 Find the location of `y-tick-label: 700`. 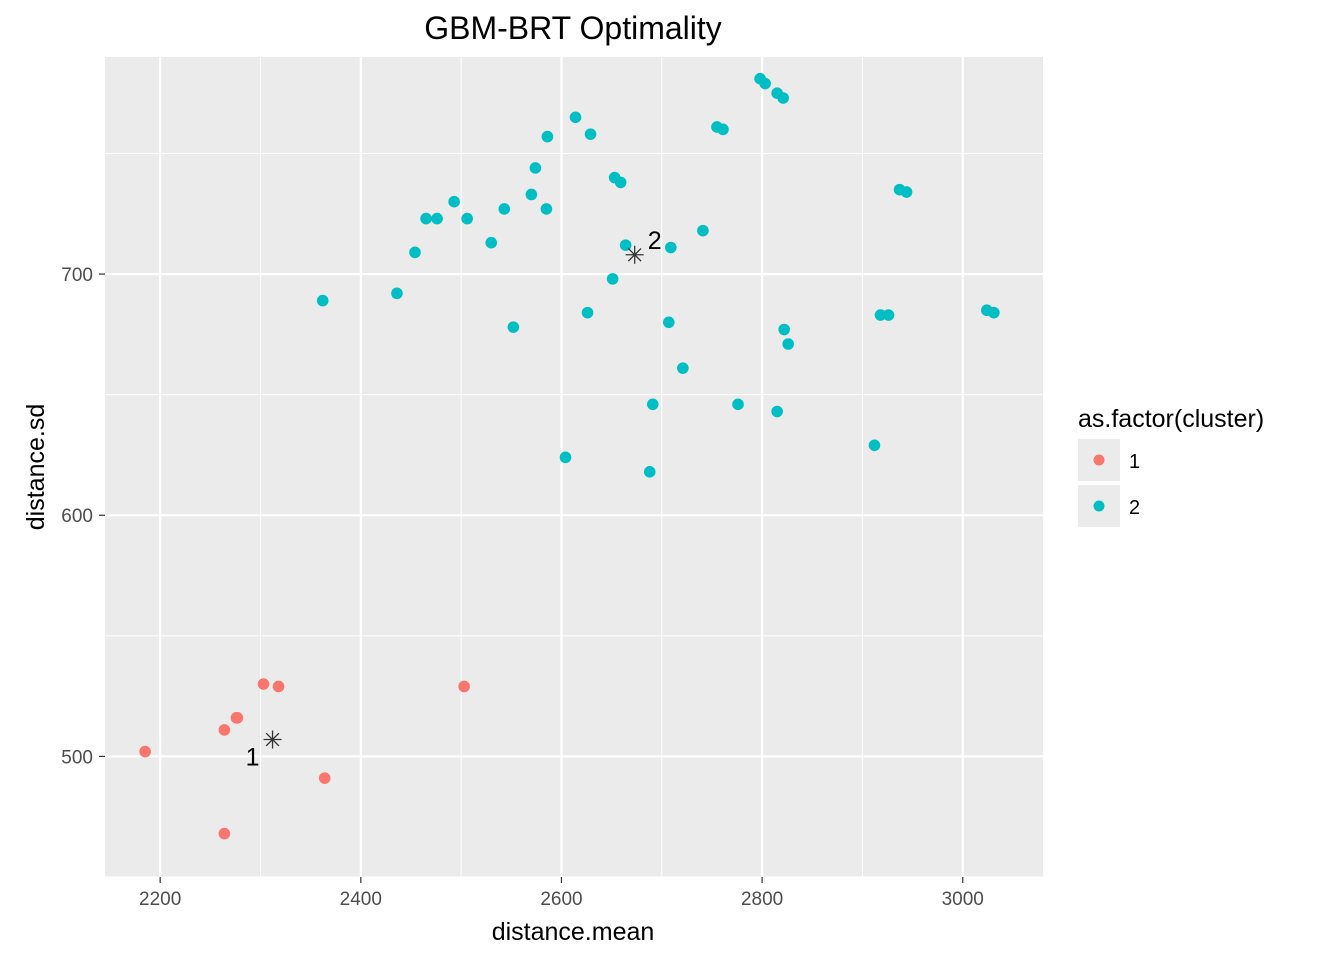

y-tick-label: 700 is located at coordinates (77, 275).